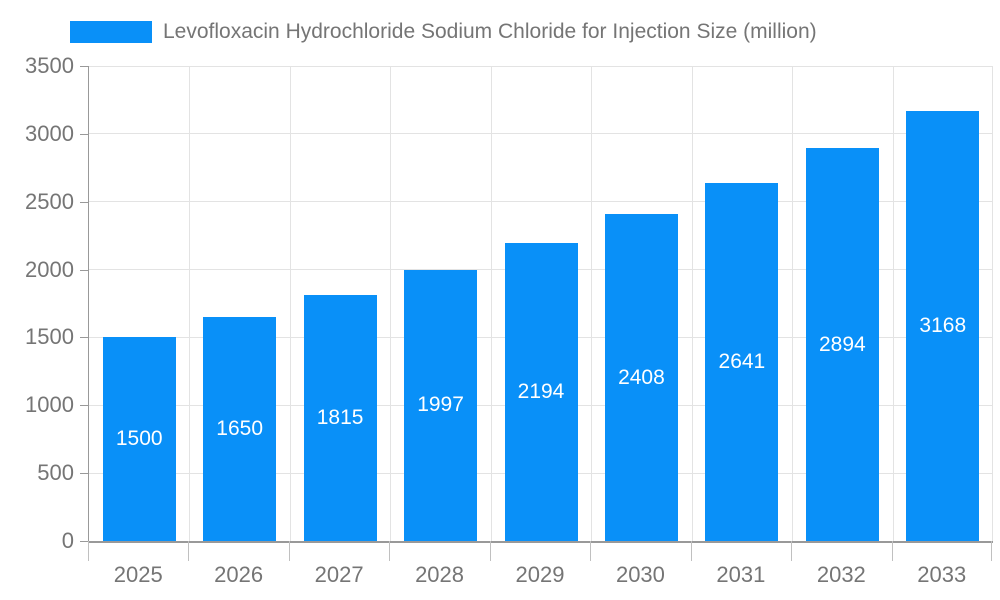 The image size is (1000, 600). What do you see at coordinates (49, 201) in the screenshot?
I see `y-tick-label: 2500` at bounding box center [49, 201].